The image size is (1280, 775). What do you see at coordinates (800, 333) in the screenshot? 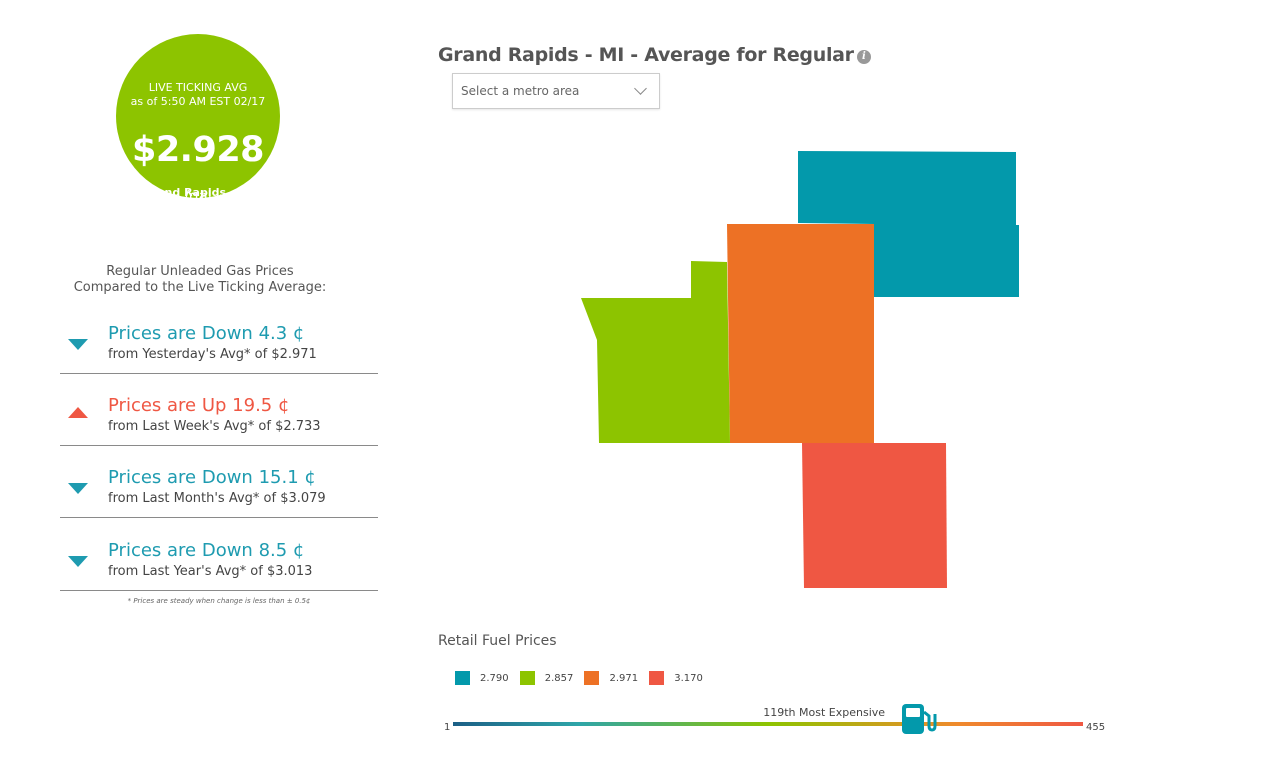
I see `map-county-orange` at bounding box center [800, 333].